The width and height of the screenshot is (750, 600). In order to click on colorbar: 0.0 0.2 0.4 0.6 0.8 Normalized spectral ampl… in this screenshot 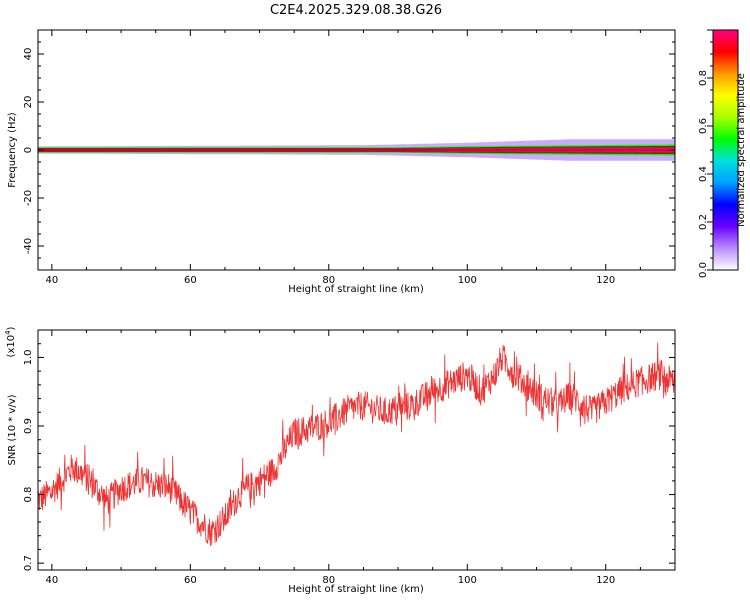, I will do `click(722, 153)`.